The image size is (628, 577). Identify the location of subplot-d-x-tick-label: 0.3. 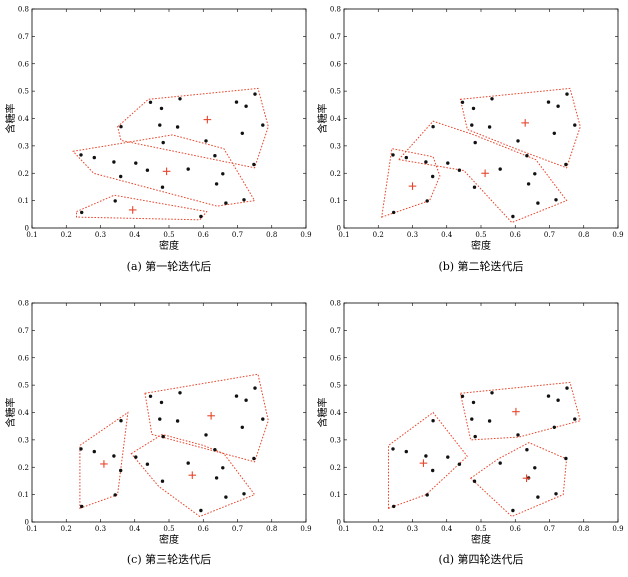
(412, 529).